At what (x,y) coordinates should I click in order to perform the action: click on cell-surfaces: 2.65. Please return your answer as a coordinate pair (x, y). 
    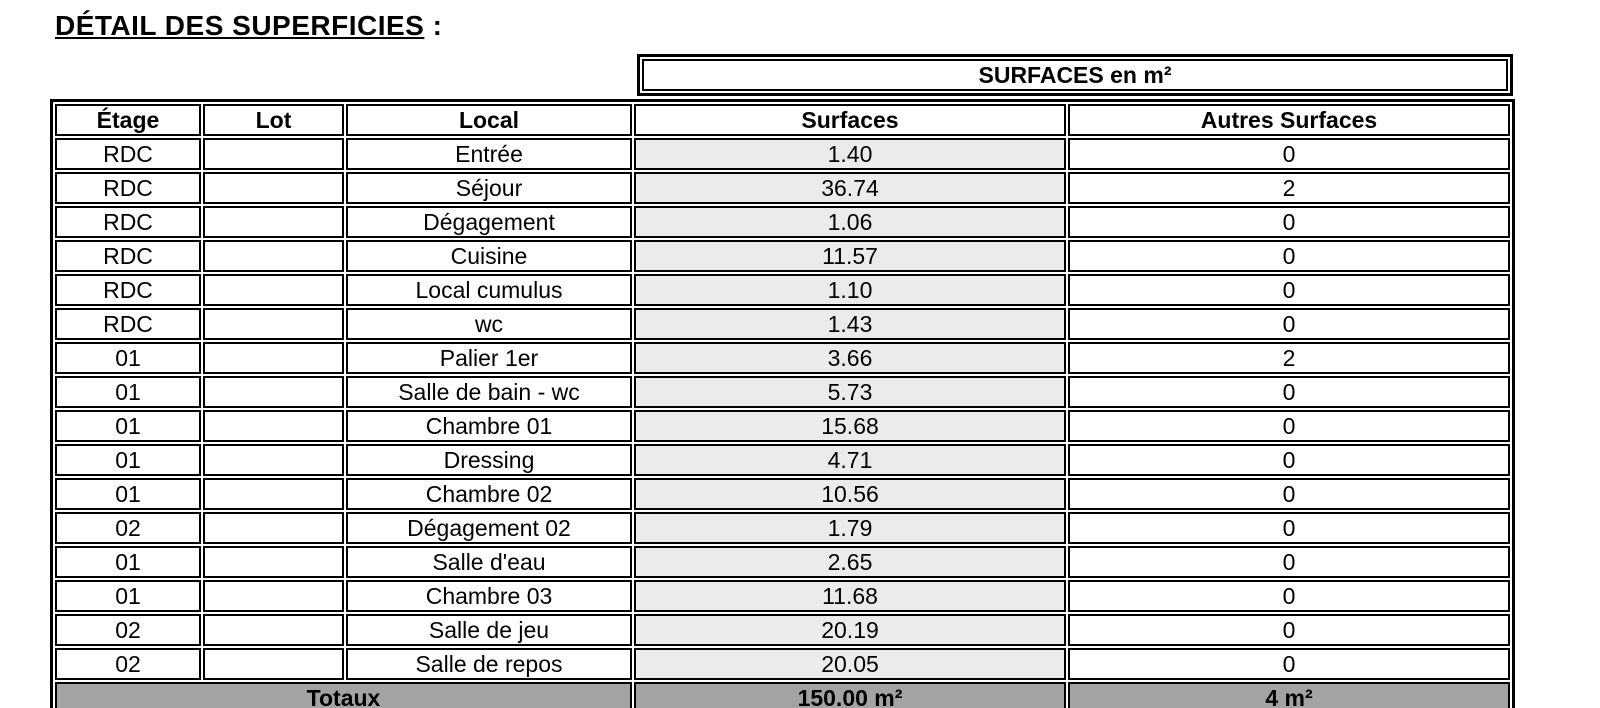
    Looking at the image, I should click on (850, 562).